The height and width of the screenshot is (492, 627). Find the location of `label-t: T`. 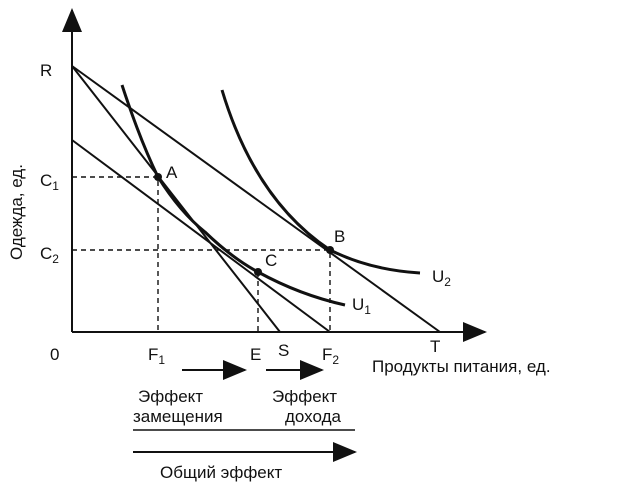

label-t: T is located at coordinates (435, 346).